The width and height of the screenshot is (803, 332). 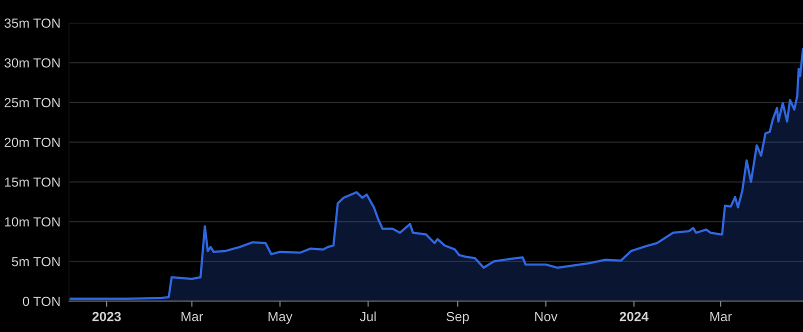 What do you see at coordinates (106, 317) in the screenshot?
I see `x-tick-label: 2023` at bounding box center [106, 317].